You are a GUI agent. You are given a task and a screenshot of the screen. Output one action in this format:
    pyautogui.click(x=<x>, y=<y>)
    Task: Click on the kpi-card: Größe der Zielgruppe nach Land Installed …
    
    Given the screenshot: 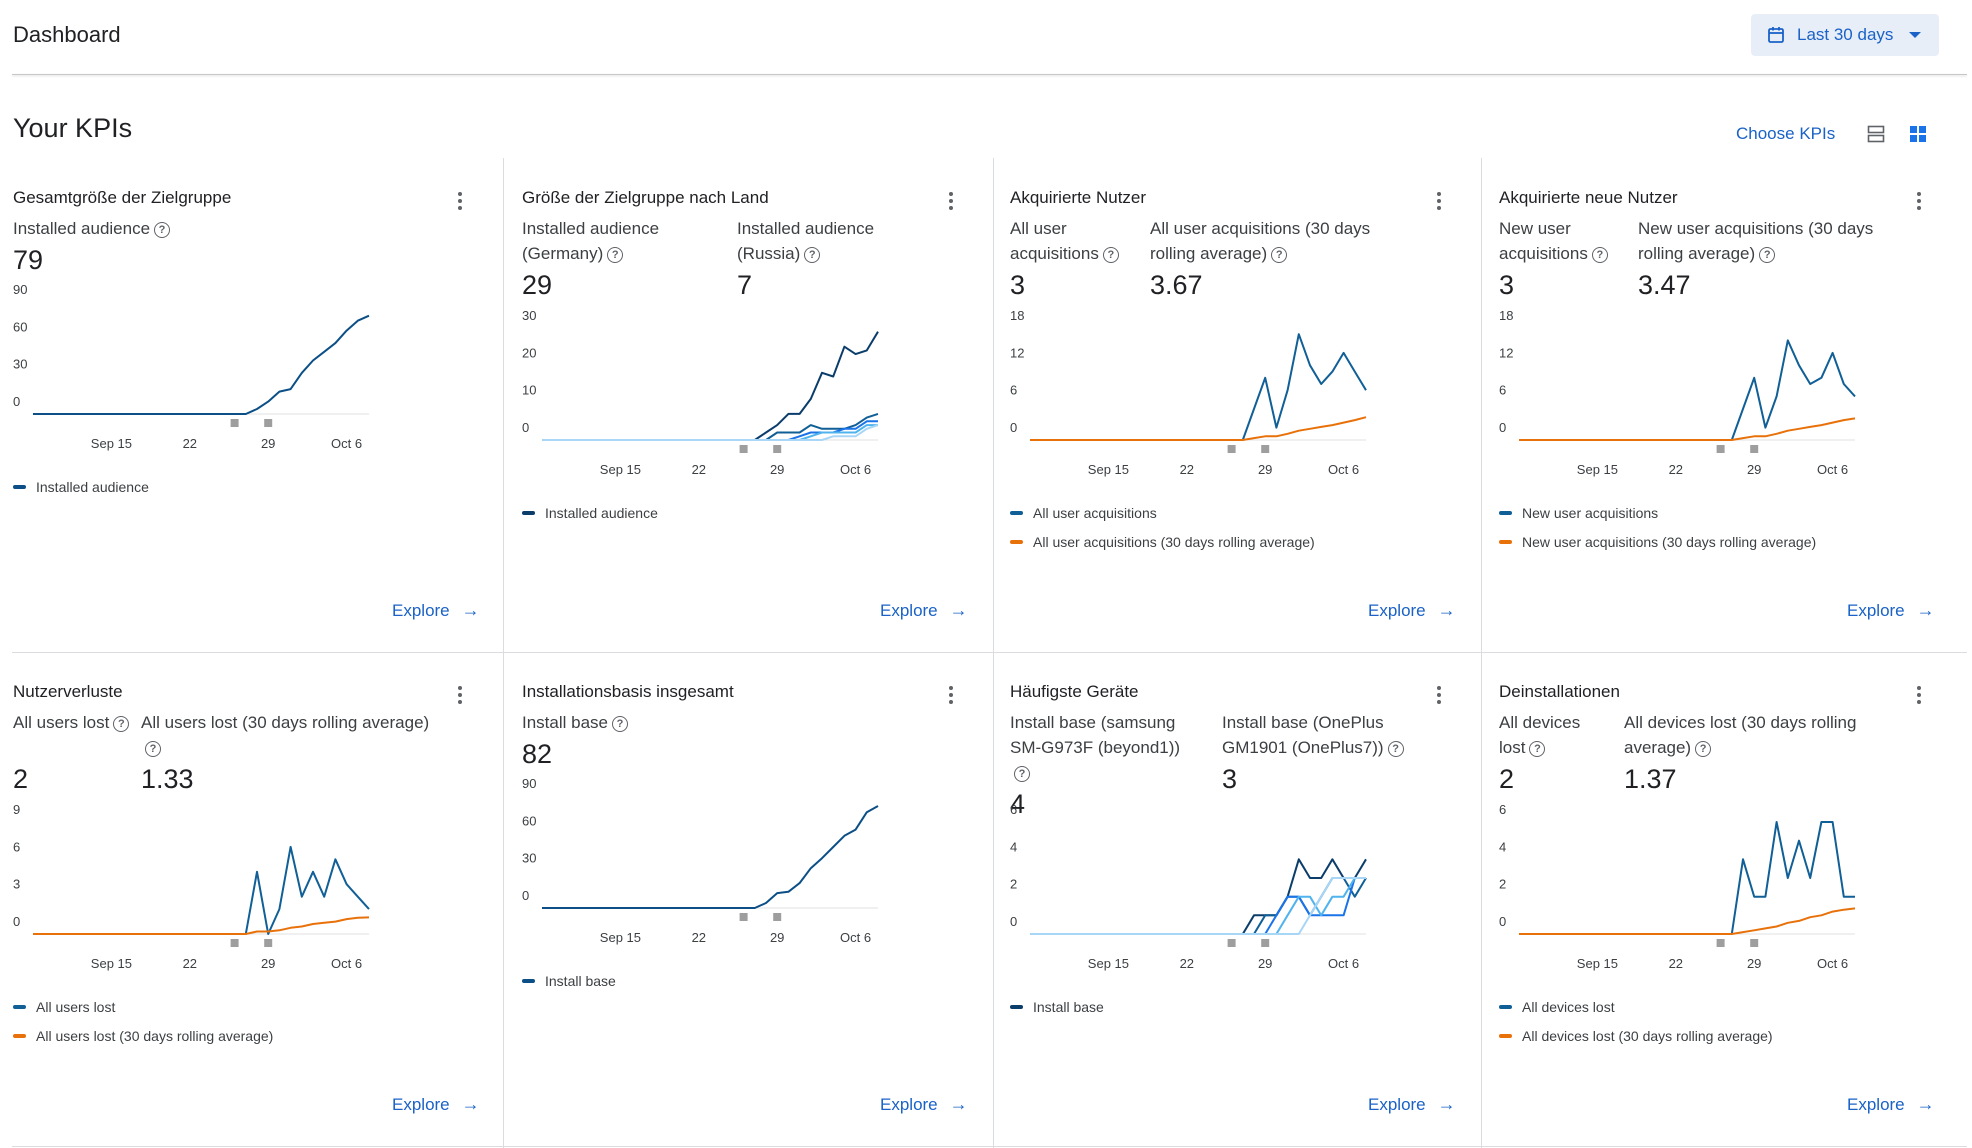 What is the action you would take?
    pyautogui.click(x=757, y=403)
    